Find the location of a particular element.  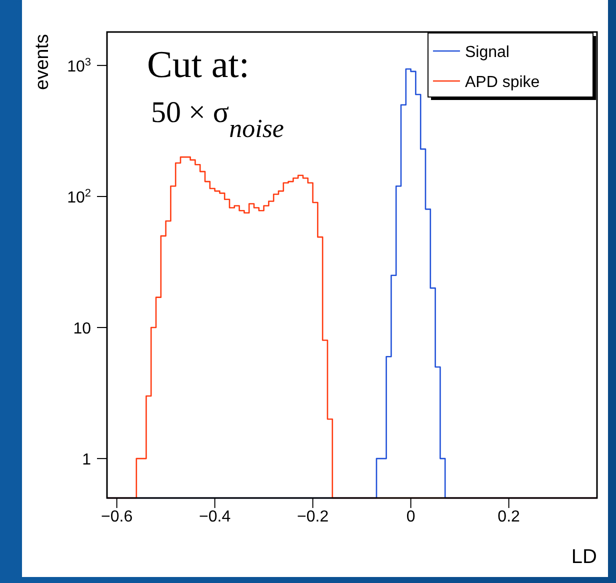

legend-label: Signal is located at coordinates (487, 52).